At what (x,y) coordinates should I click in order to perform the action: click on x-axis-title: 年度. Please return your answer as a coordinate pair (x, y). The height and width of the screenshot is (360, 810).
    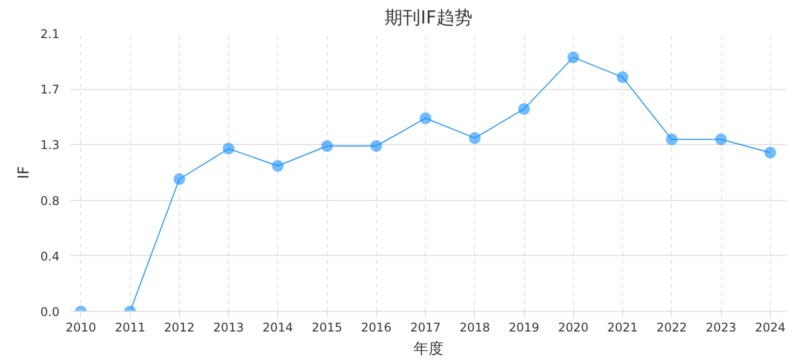
    Looking at the image, I should click on (429, 349).